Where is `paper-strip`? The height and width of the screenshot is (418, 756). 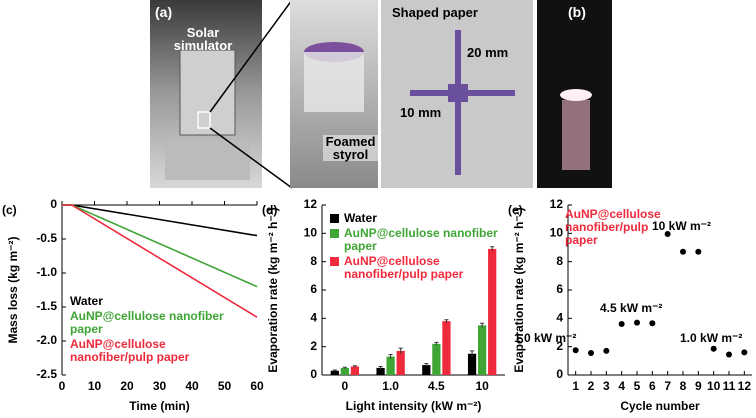 paper-strip is located at coordinates (458, 102).